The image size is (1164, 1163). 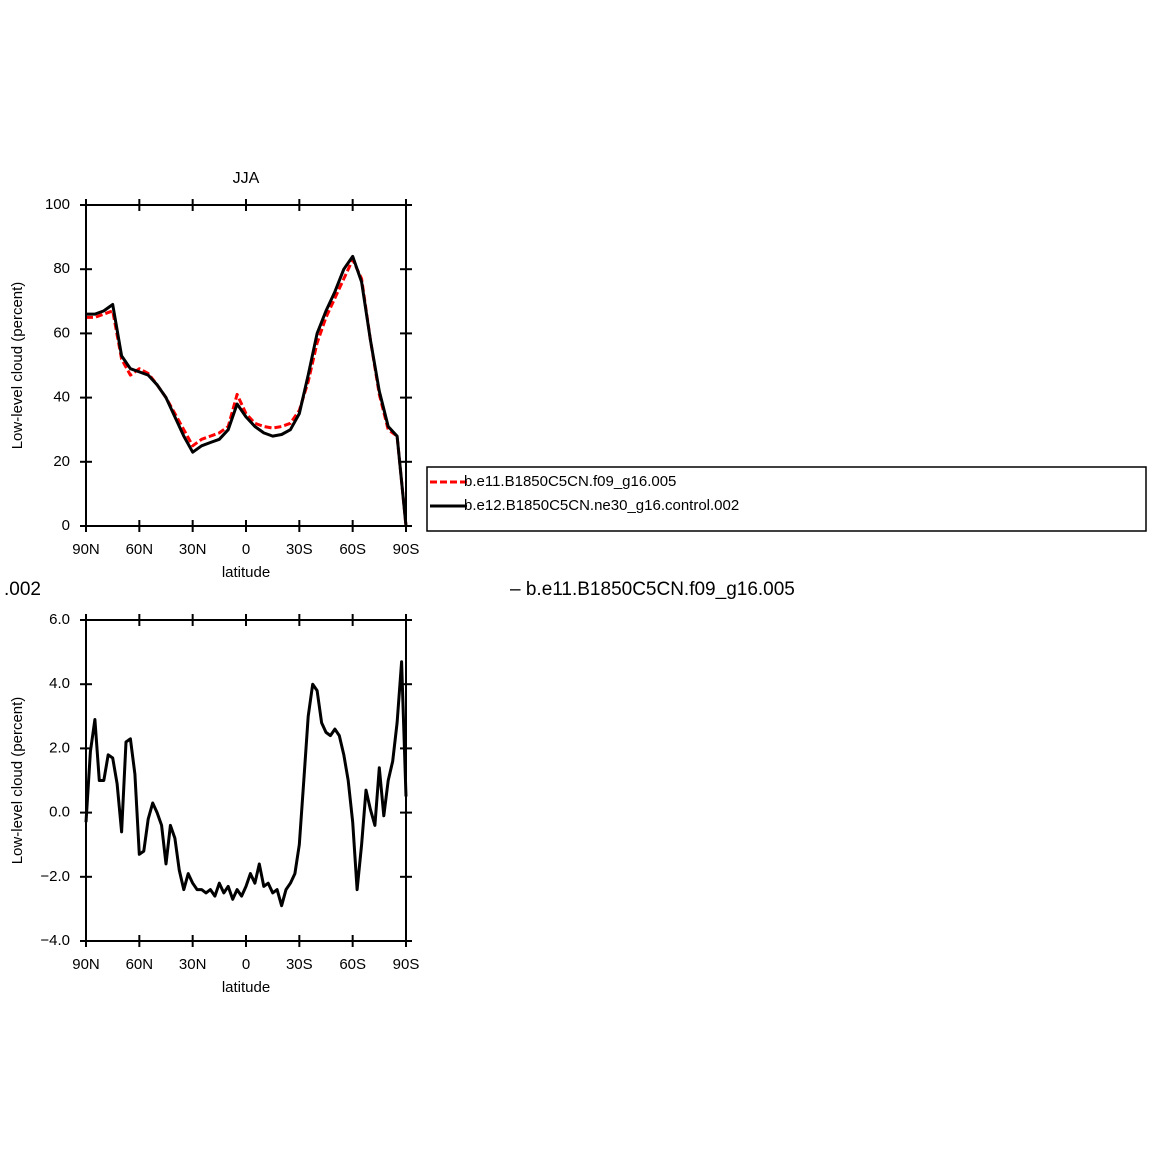 I want to click on legend-frame, so click(x=786, y=499).